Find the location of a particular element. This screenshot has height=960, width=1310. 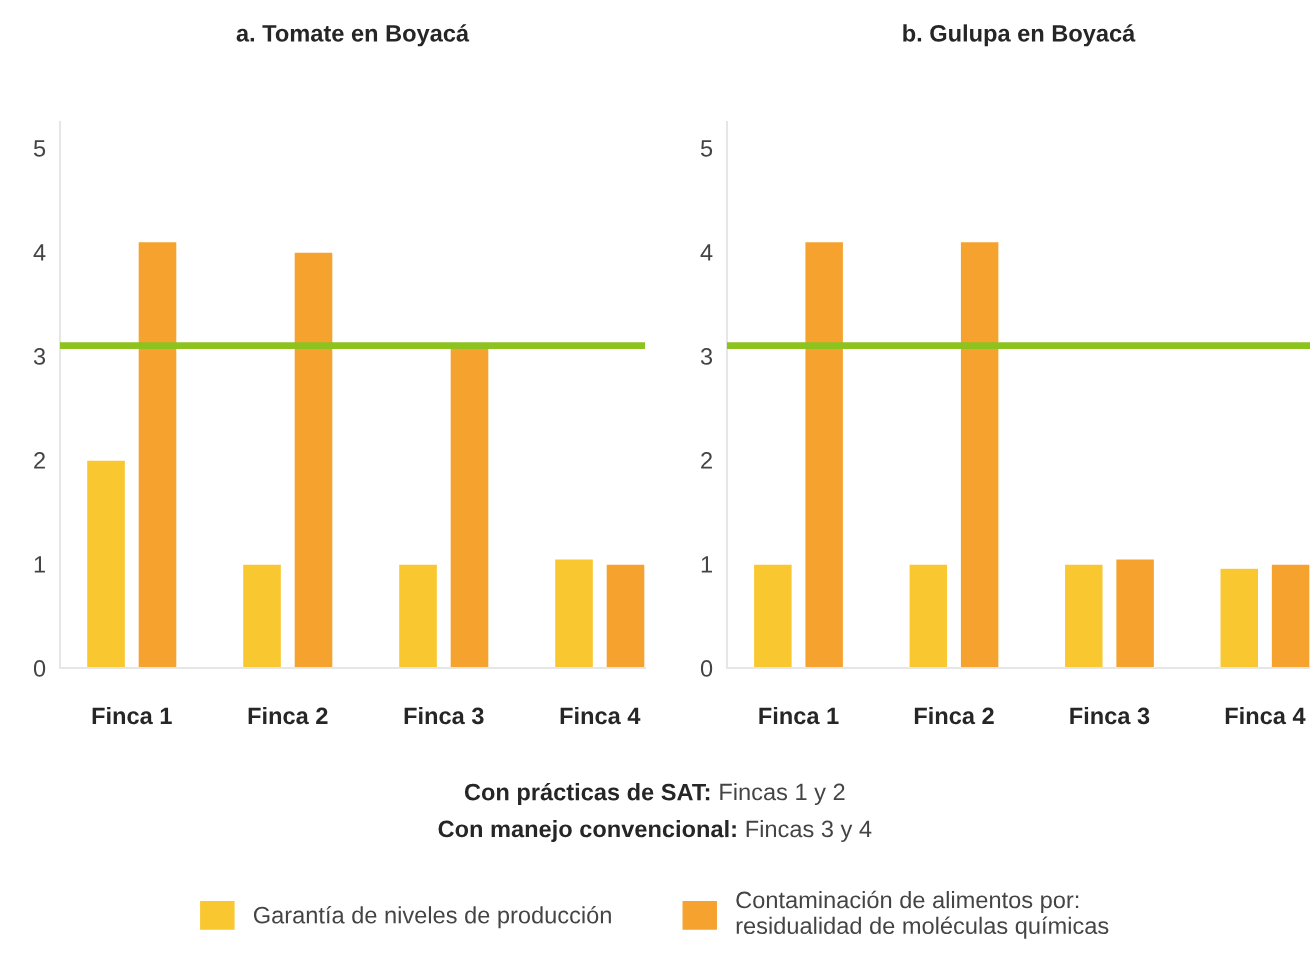

text: Con prácticas de SAT: Fincas 1 y 2 is located at coordinates (654, 794).